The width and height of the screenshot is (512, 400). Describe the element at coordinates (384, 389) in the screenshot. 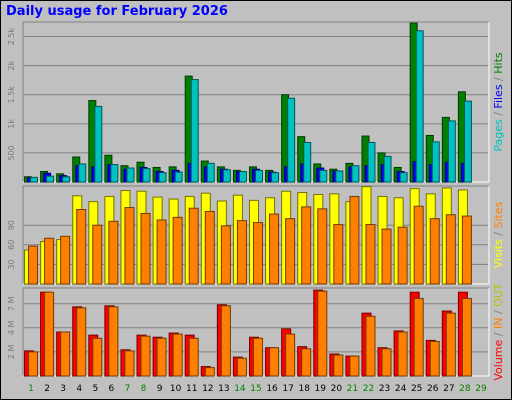

I see `x-tick-label: 23` at that location.